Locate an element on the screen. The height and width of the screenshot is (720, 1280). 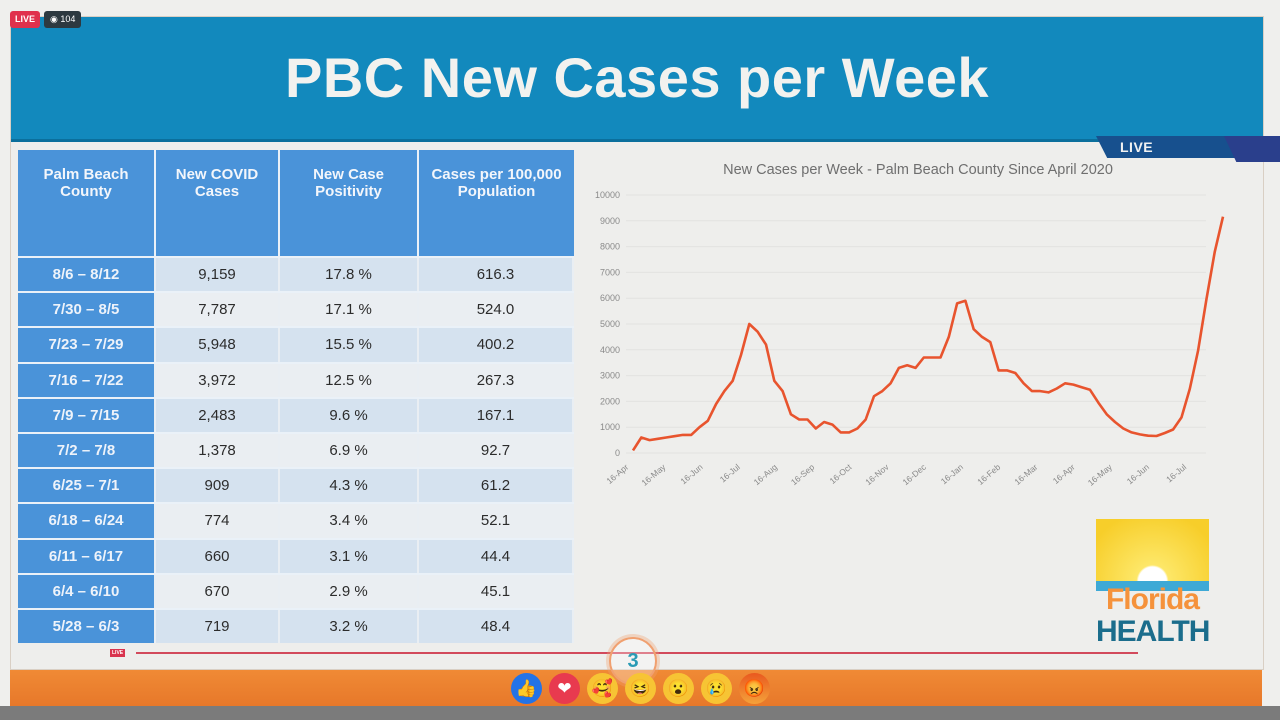
positivity-cell: 12.5 % is located at coordinates (349, 380).